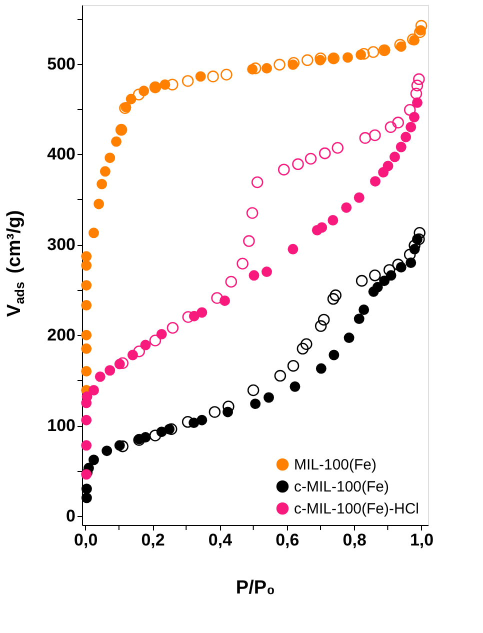 The height and width of the screenshot is (633, 483). Describe the element at coordinates (153, 540) in the screenshot. I see `x-tick-label: 0,2` at that location.